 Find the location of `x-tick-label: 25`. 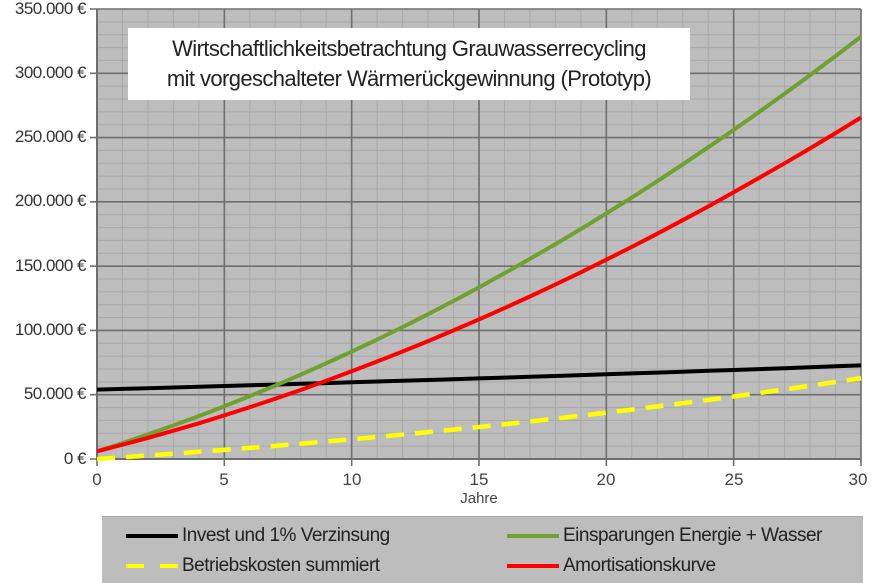

x-tick-label: 25 is located at coordinates (734, 479).